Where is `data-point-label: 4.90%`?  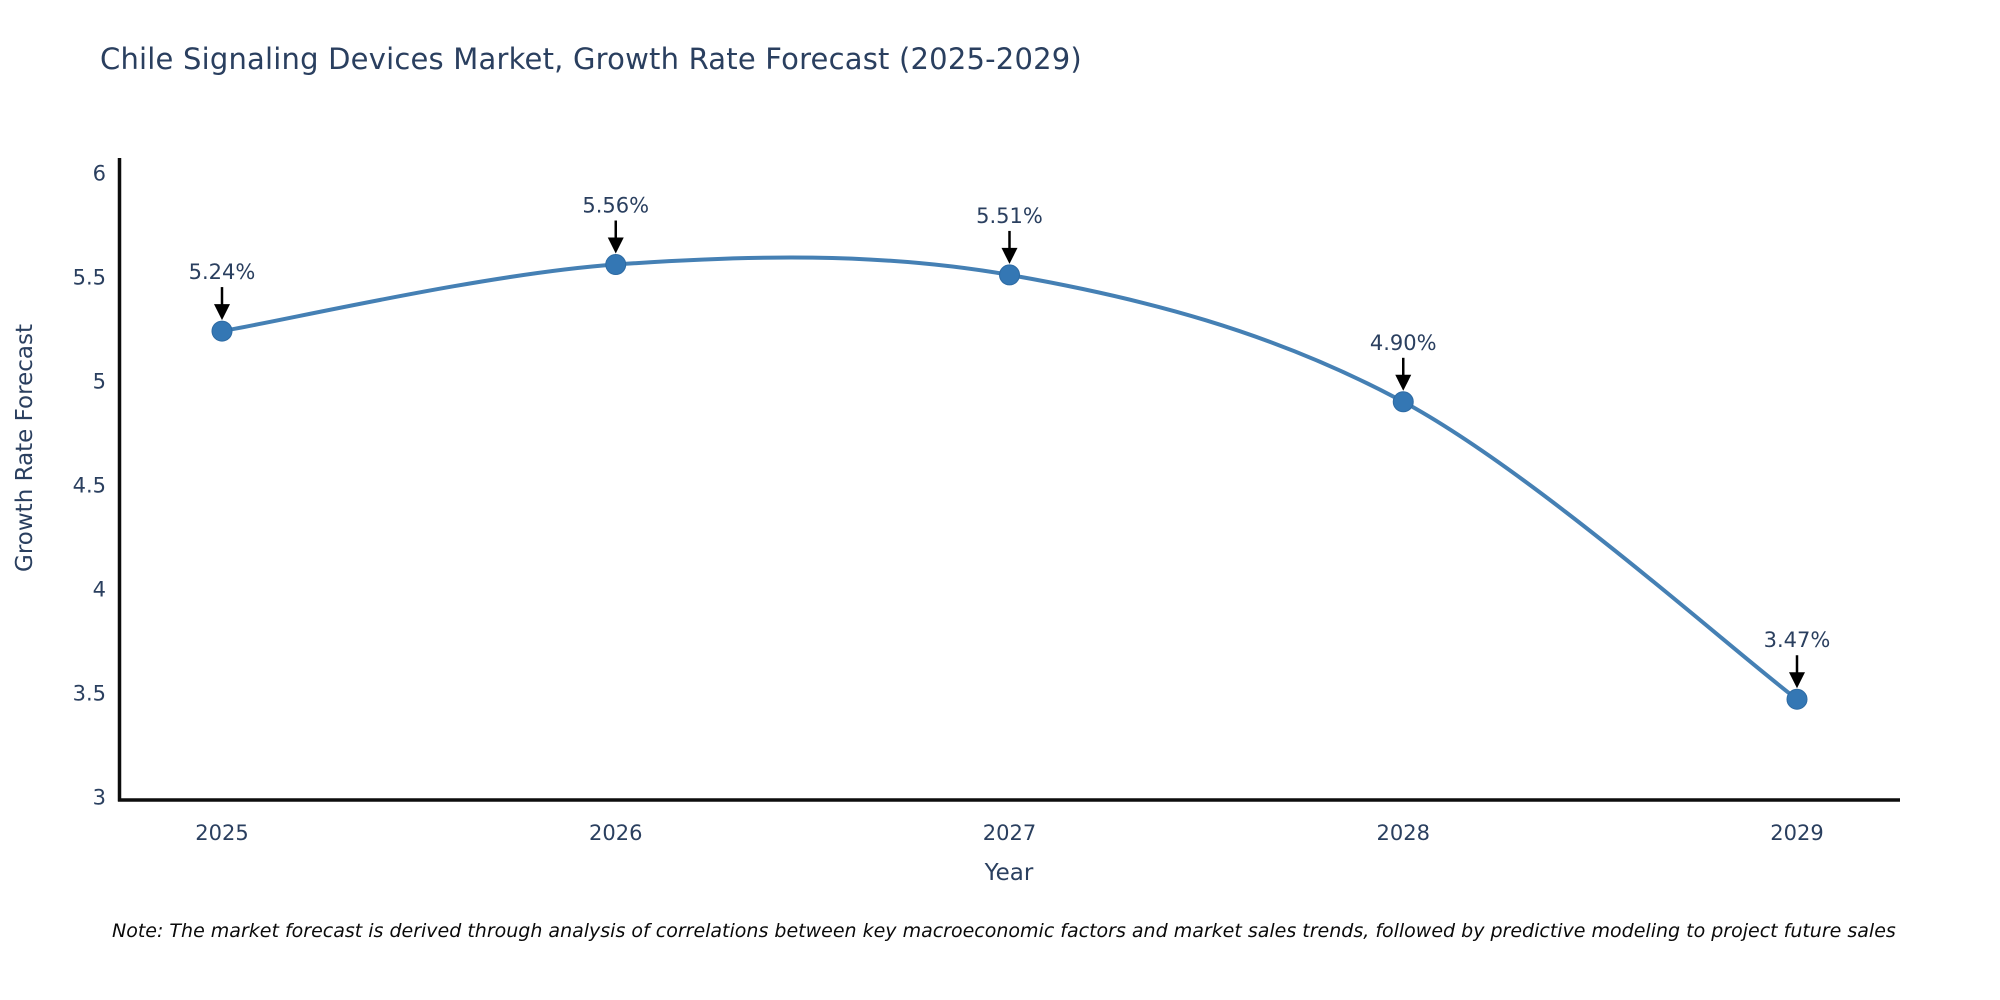 data-point-label: 4.90% is located at coordinates (1403, 343).